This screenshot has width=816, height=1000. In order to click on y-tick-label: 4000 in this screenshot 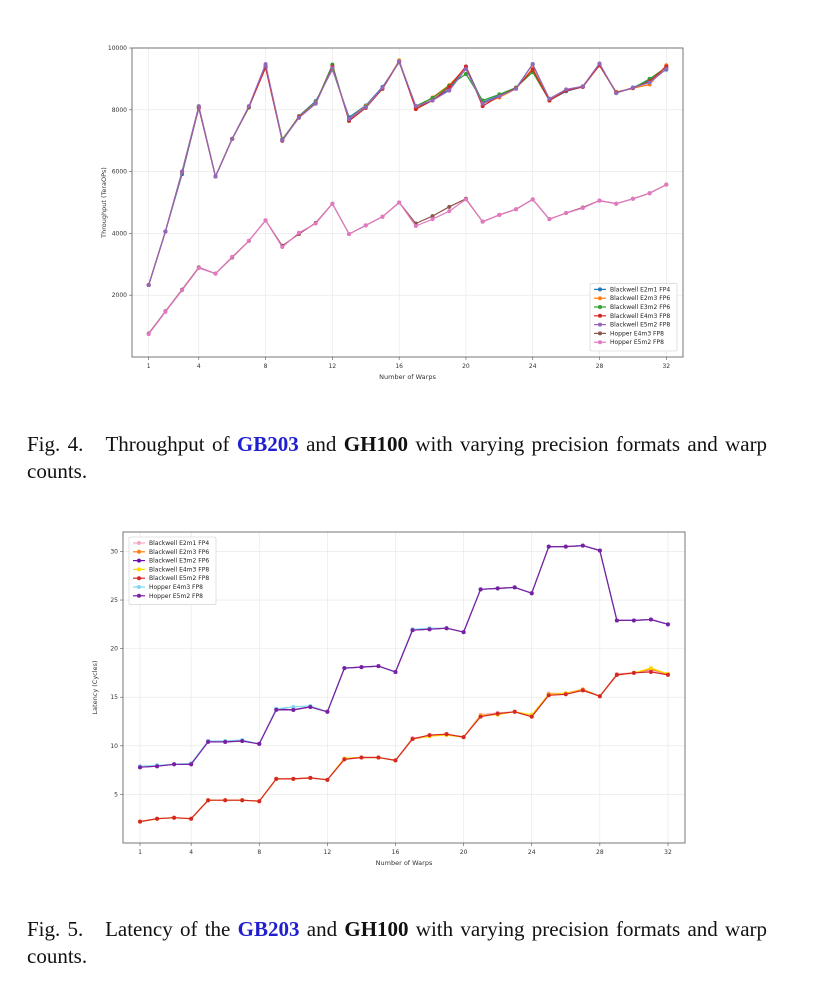, I will do `click(119, 233)`.